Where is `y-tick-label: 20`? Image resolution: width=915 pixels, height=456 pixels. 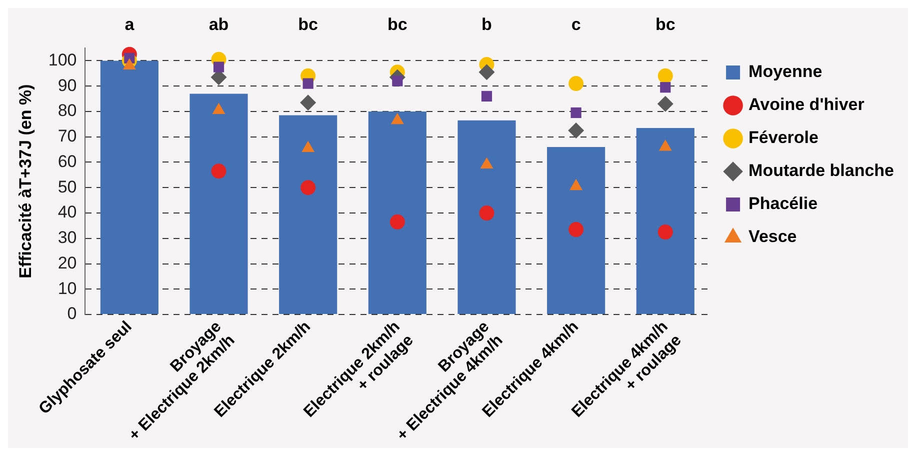 y-tick-label: 20 is located at coordinates (67, 262).